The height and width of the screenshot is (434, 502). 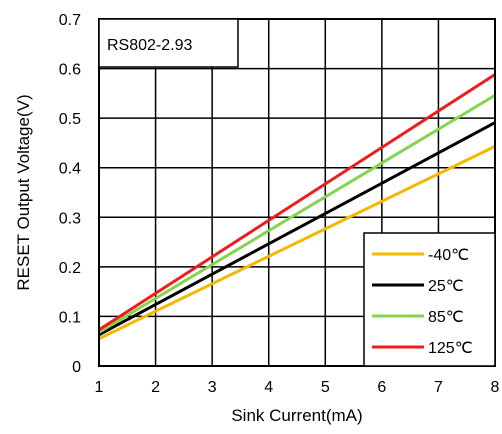 What do you see at coordinates (70, 119) in the screenshot?
I see `y-tick-label: 0.5` at bounding box center [70, 119].